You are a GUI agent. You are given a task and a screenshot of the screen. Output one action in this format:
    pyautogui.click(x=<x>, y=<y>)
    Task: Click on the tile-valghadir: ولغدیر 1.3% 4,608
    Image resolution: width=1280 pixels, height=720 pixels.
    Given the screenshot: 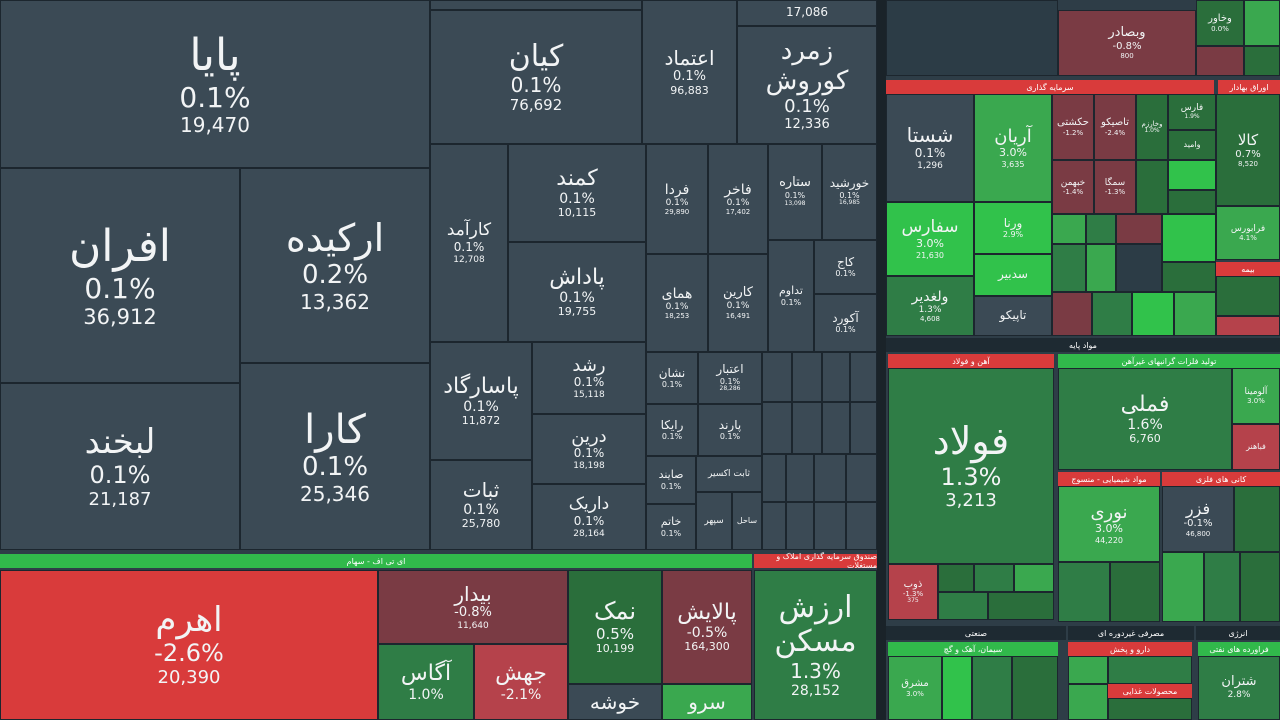 What is the action you would take?
    pyautogui.click(x=930, y=306)
    